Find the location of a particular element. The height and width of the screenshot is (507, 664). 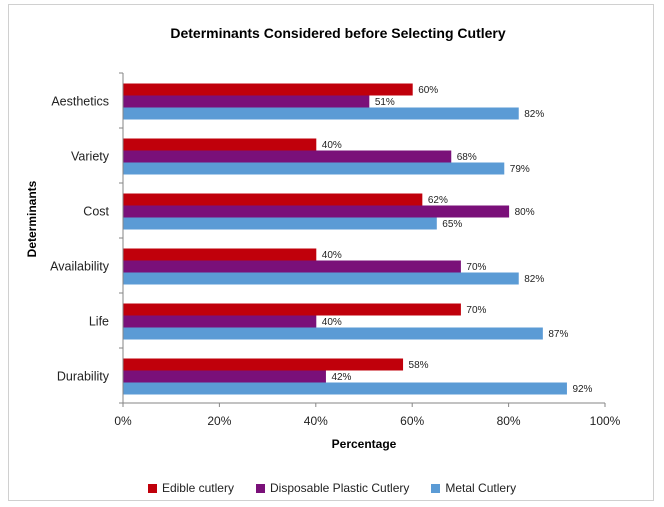

y-axis-title: Determinants is located at coordinates (32, 218).